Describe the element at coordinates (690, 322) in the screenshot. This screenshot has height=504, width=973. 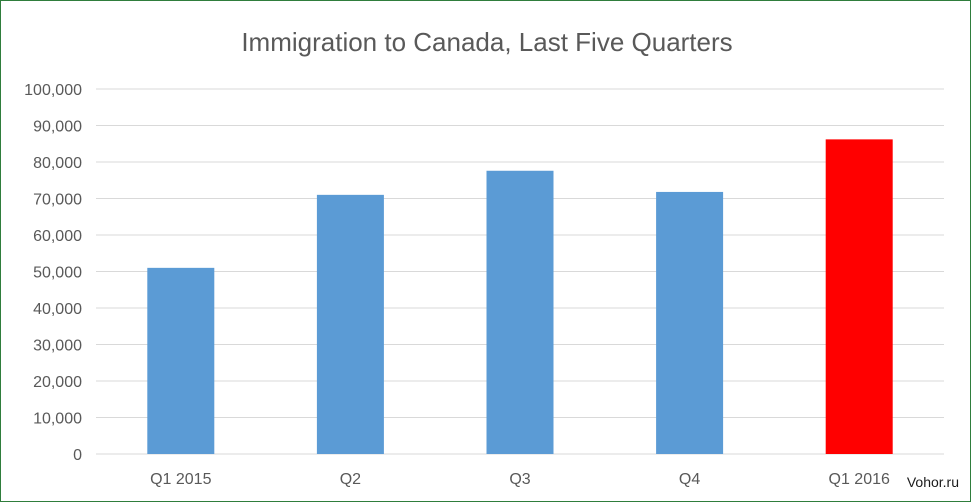
I see `bar-q4` at that location.